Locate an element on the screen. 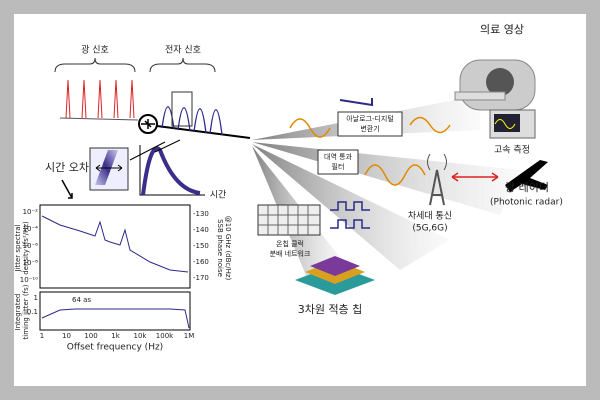 This screenshot has height=400, width=600. tick-label: -150 is located at coordinates (201, 246).